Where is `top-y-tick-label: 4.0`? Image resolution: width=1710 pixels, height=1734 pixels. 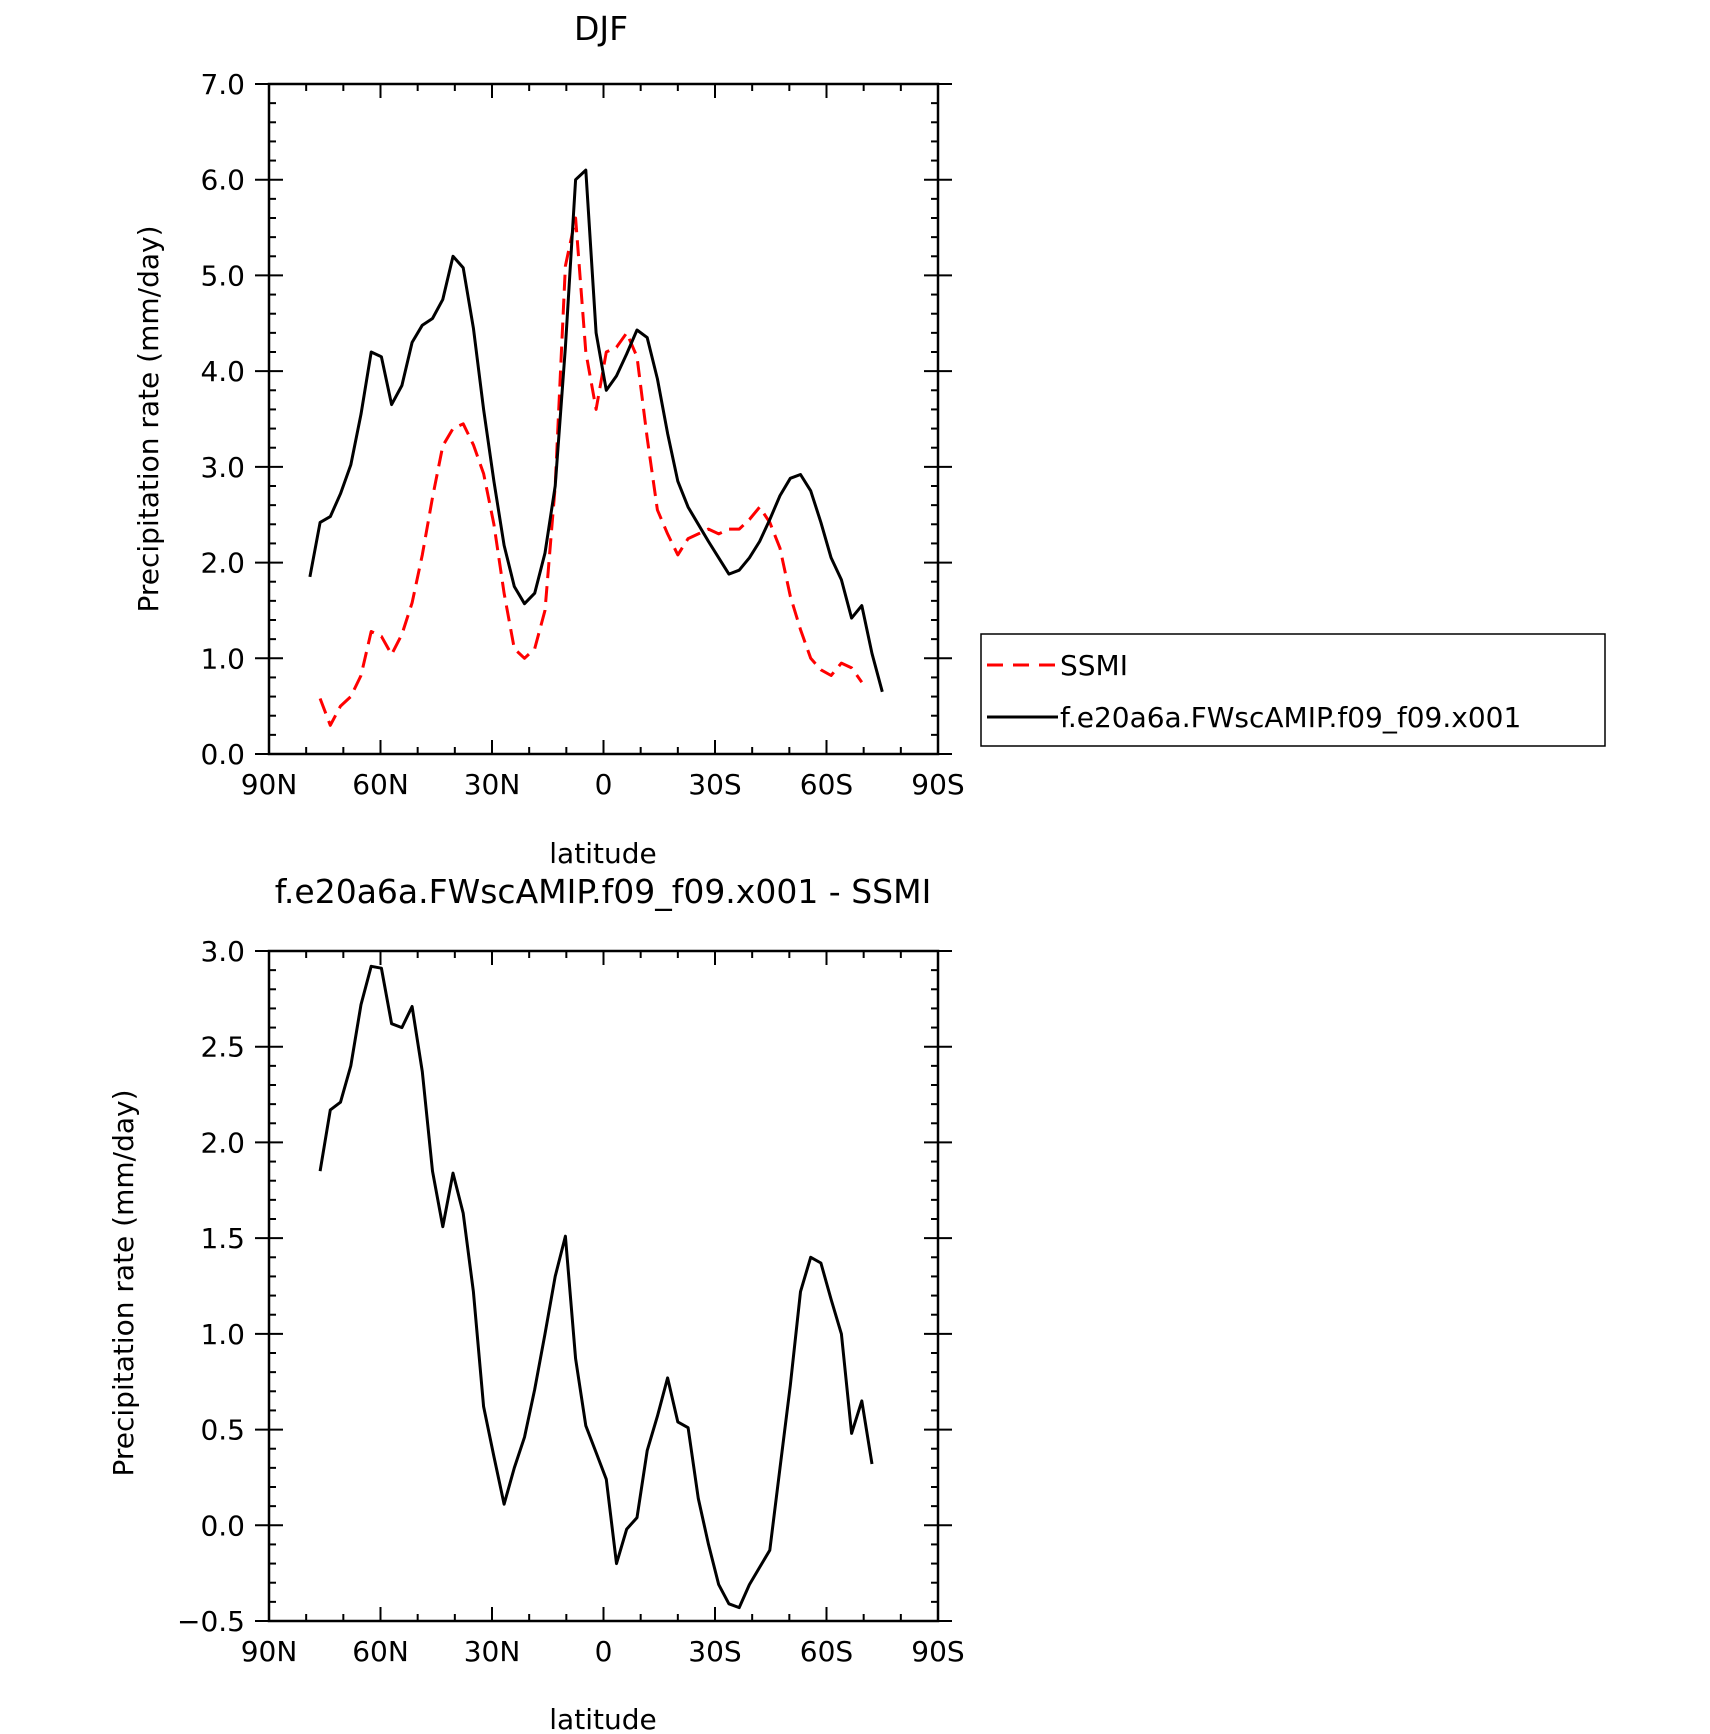
top-y-tick-label: 4.0 is located at coordinates (222, 371).